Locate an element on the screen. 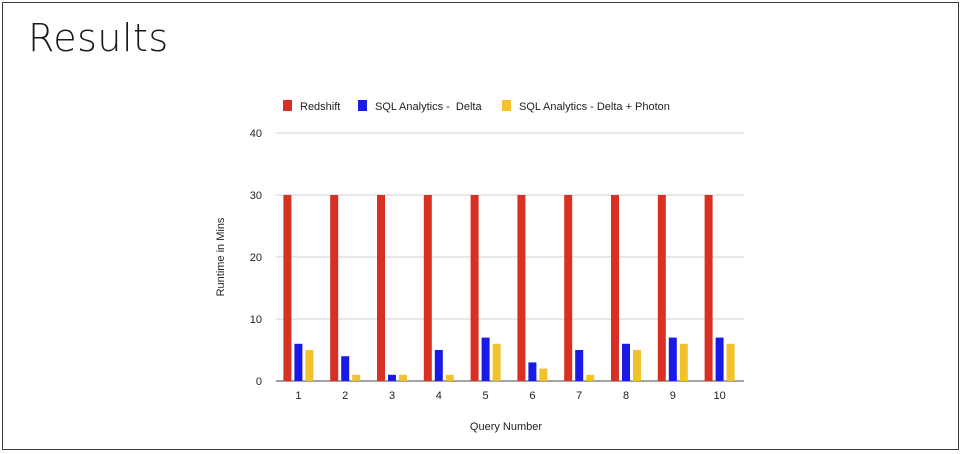 The image size is (963, 454). bar-sql-analytics-delta-q1 is located at coordinates (298, 362).